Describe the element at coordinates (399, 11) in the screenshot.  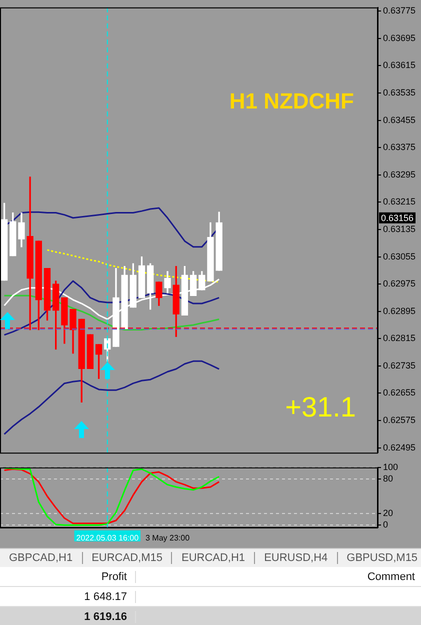
I see `y-tick-label: 0.63775` at that location.